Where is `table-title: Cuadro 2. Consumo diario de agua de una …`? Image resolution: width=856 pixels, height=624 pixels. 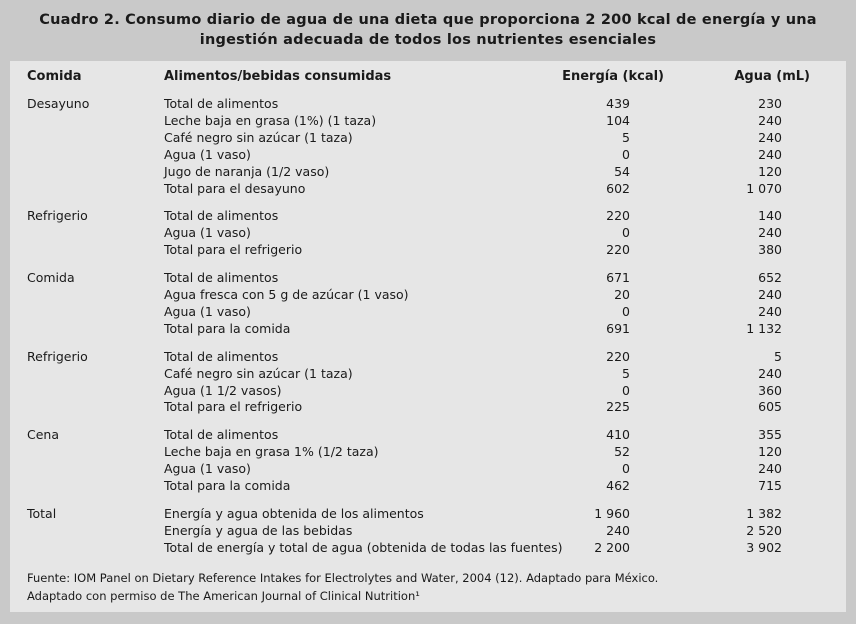
table-title: Cuadro 2. Consumo diario de agua de una … is located at coordinates (428, 30).